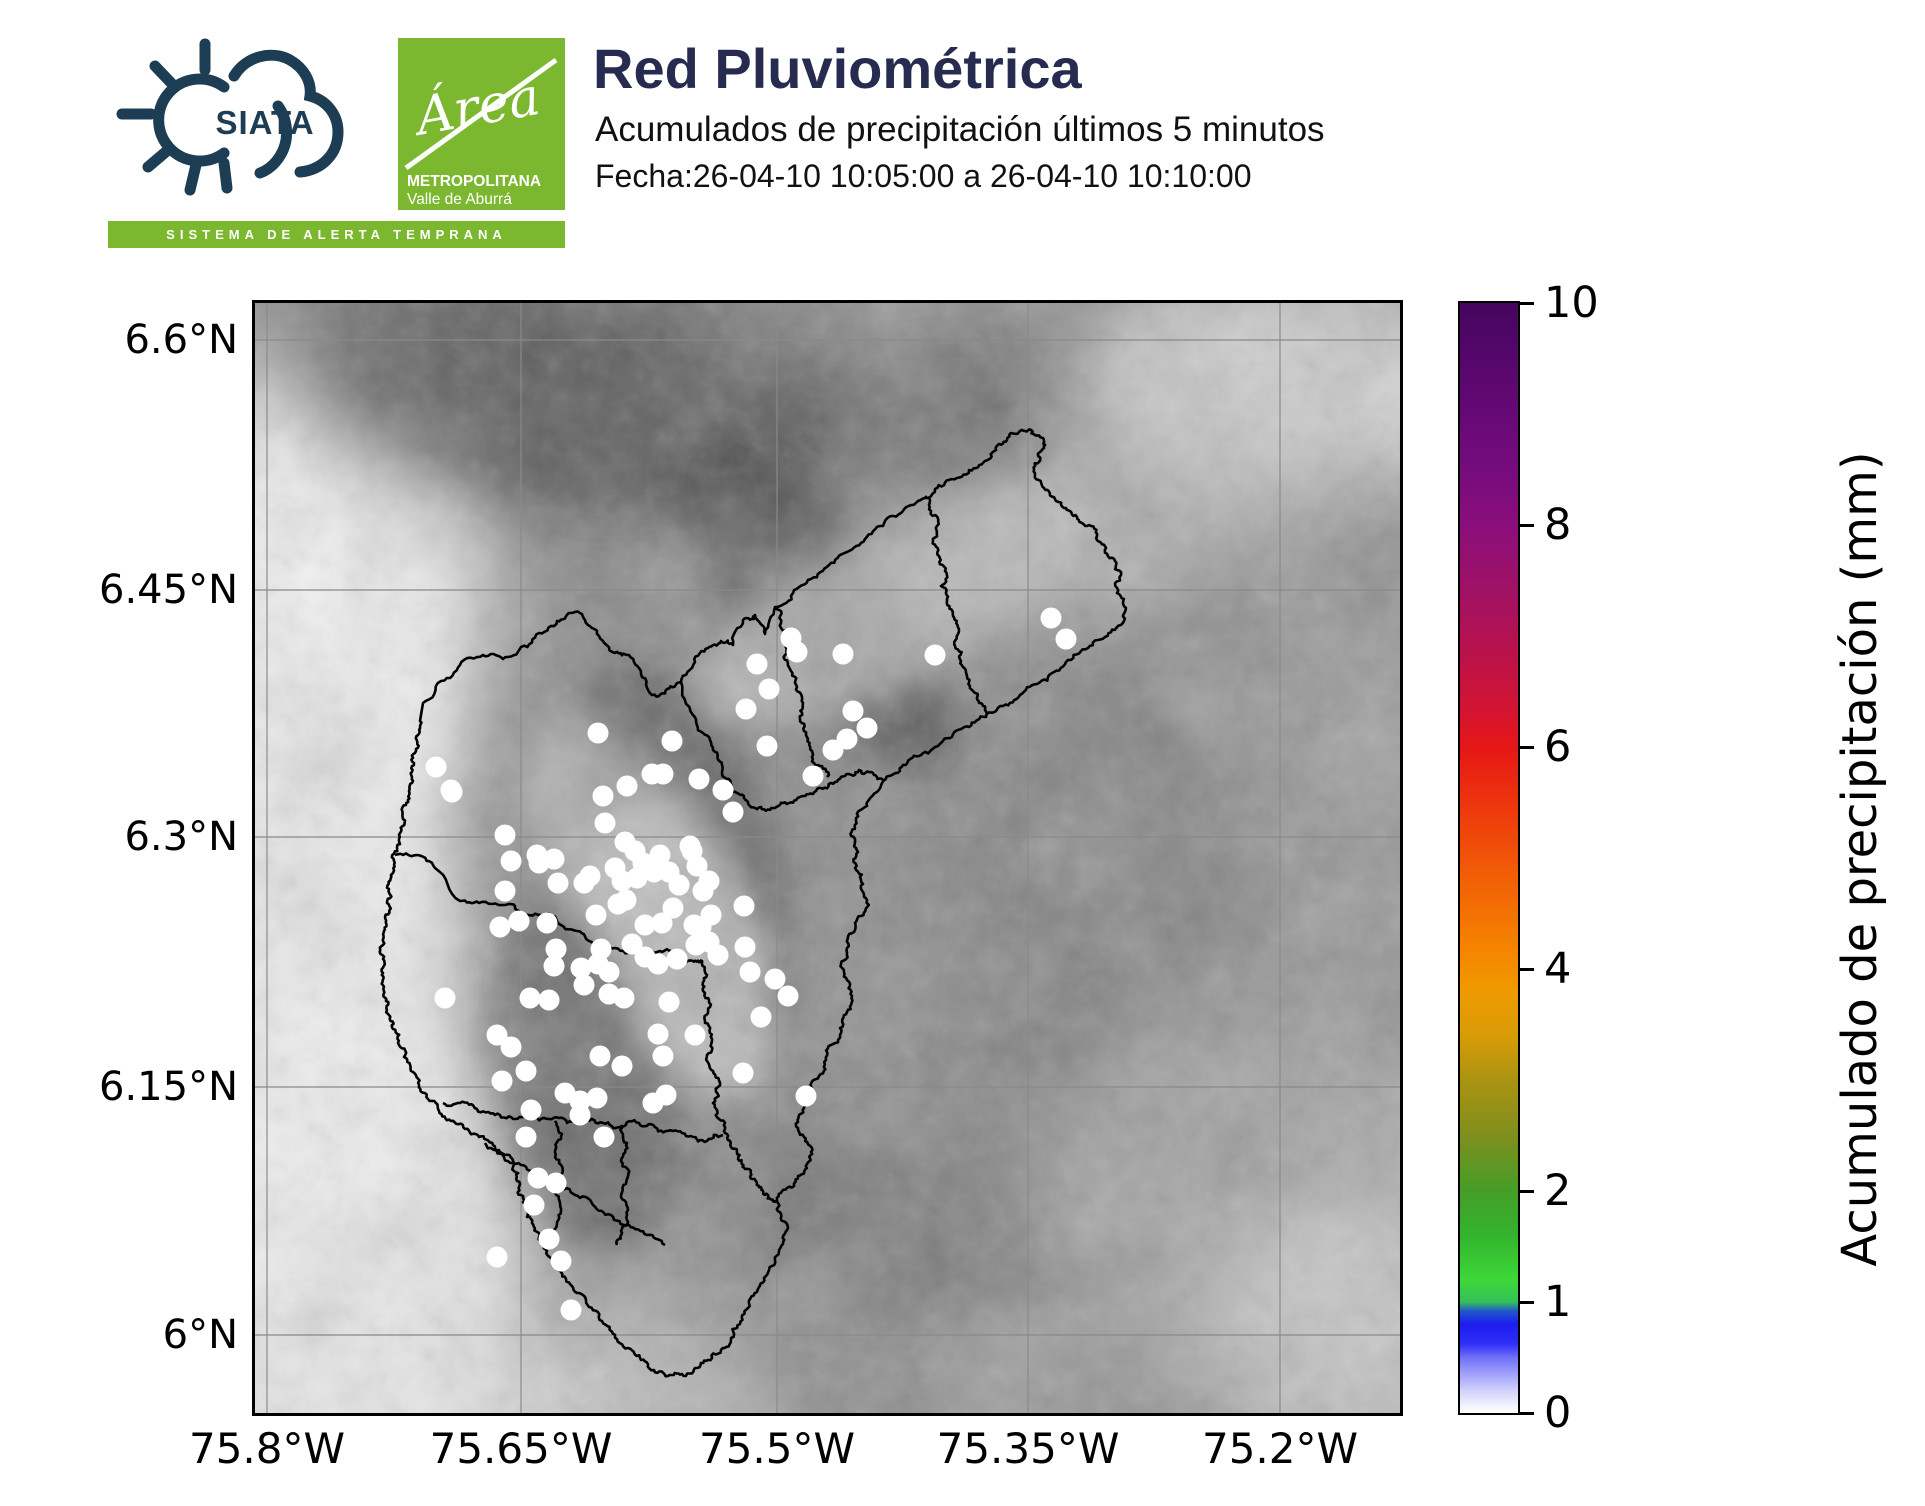 The width and height of the screenshot is (1925, 1506). I want to click on siata-cloud-sun-icon: SIATA, so click(230, 117).